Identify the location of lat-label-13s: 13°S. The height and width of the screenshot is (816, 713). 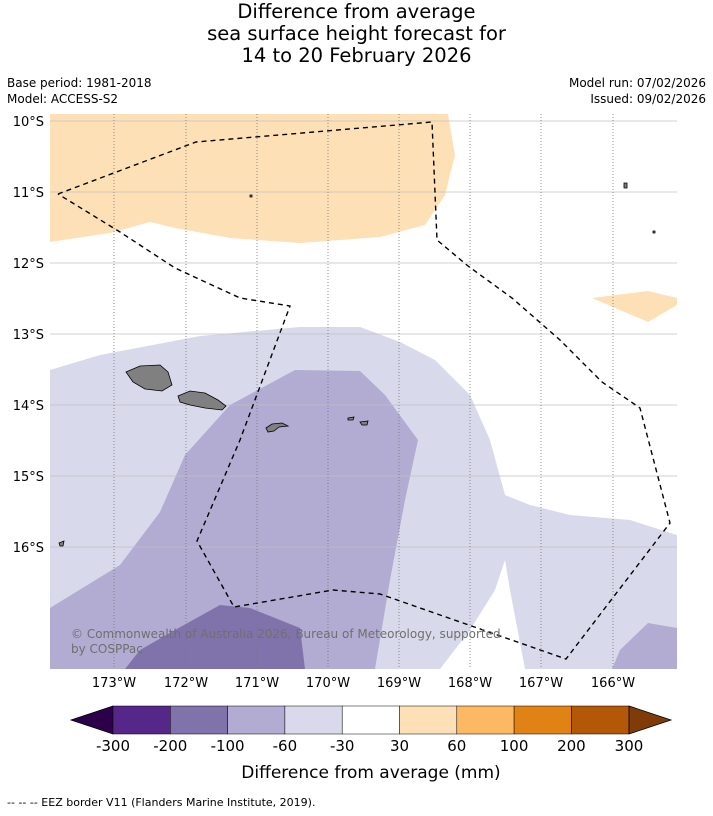
(28, 335).